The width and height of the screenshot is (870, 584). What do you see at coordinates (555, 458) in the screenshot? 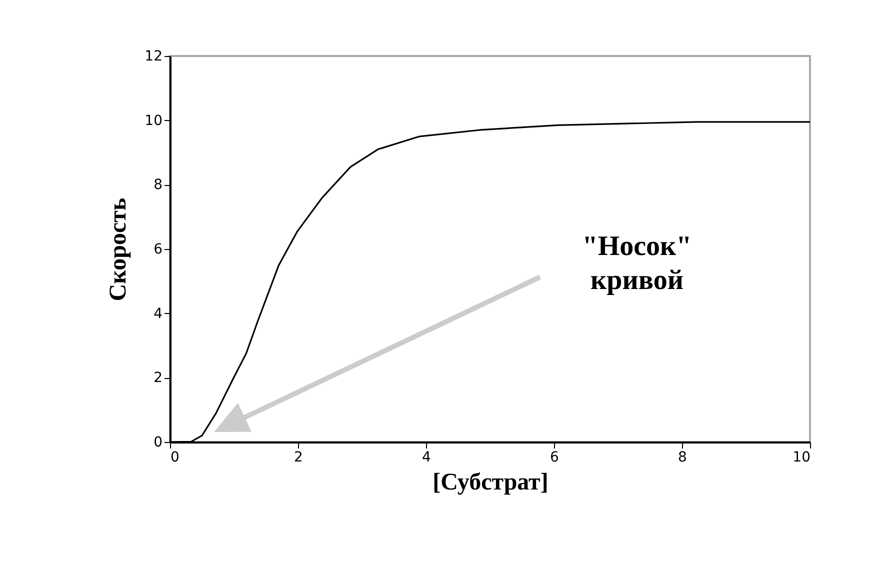
I see `x-tick-label: 6` at bounding box center [555, 458].